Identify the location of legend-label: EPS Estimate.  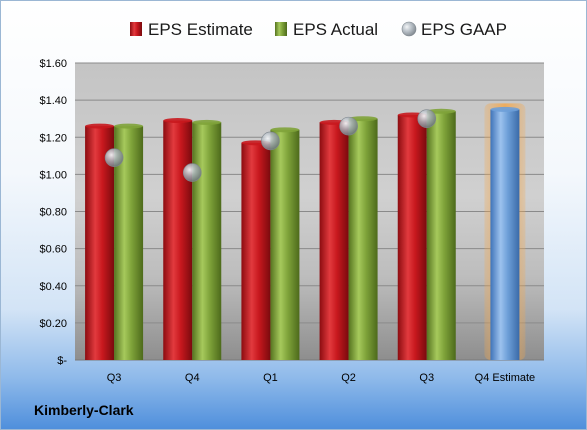
(200, 29).